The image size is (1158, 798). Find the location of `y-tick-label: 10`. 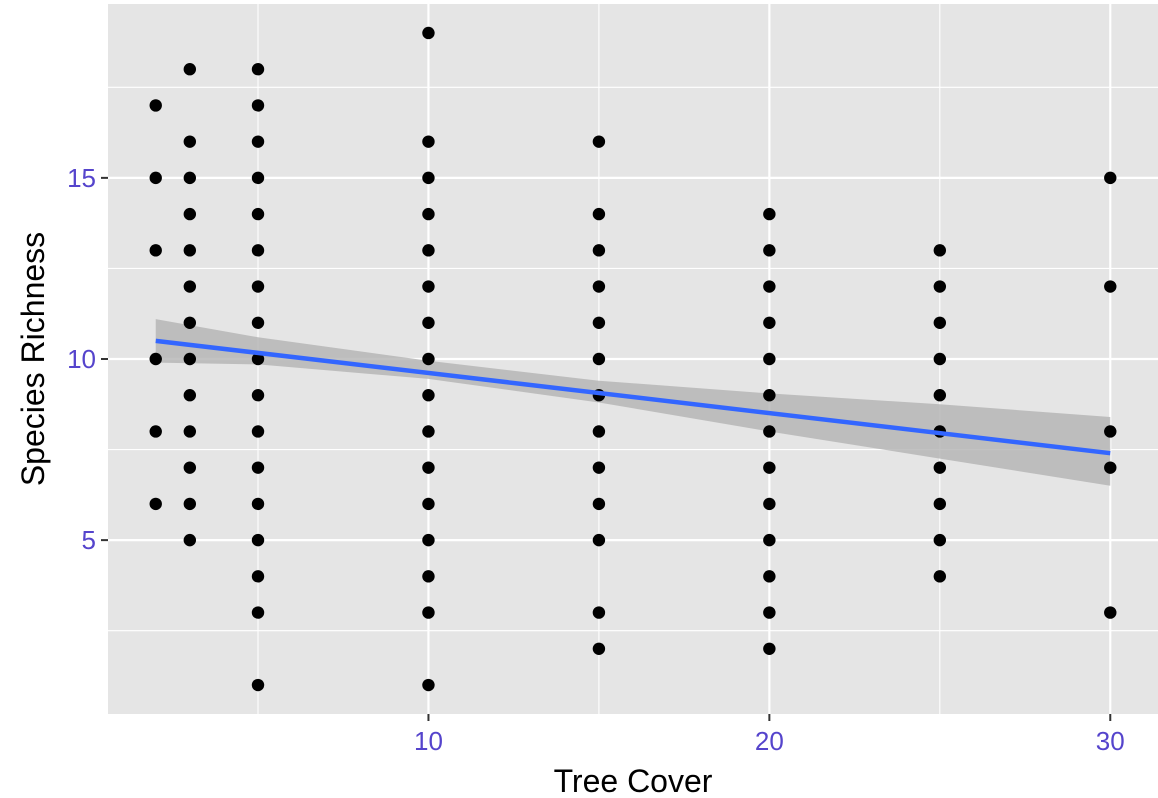

y-tick-label: 10 is located at coordinates (81, 359).